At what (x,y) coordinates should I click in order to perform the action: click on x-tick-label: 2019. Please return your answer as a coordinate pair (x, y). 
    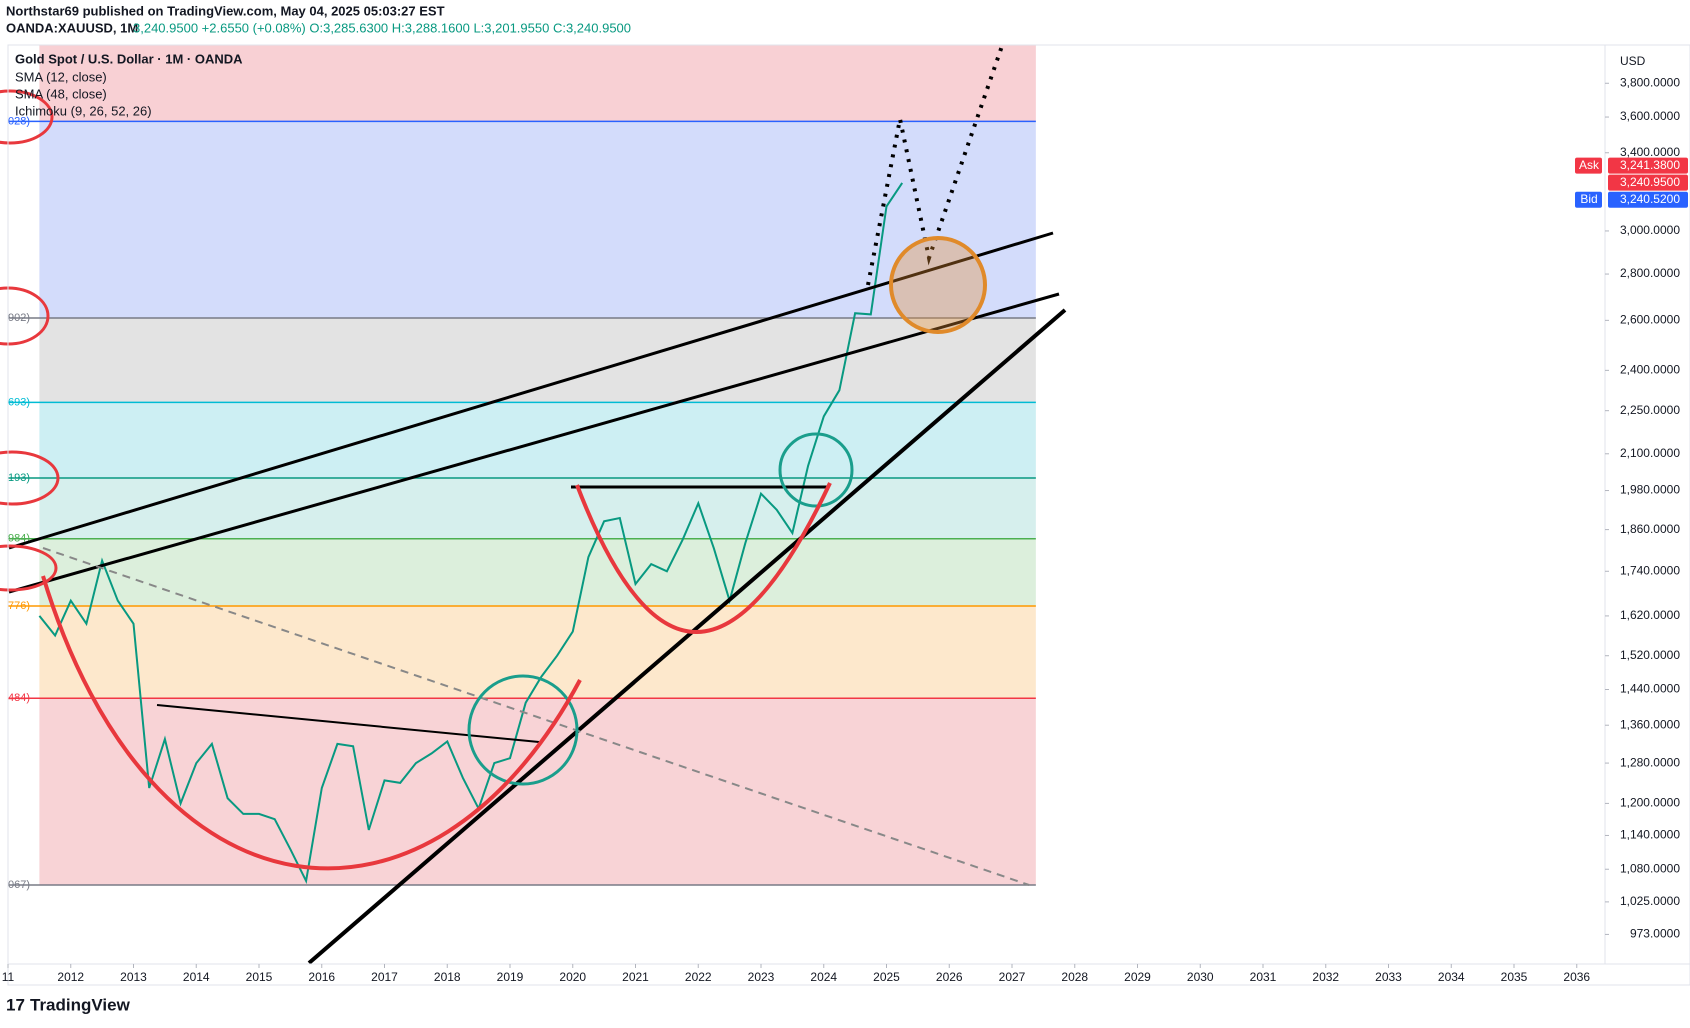
    Looking at the image, I should click on (510, 977).